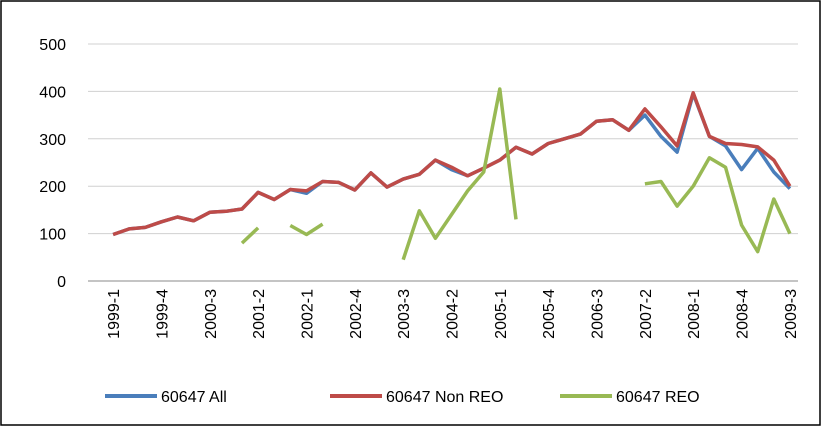 The height and width of the screenshot is (431, 821). What do you see at coordinates (52, 140) in the screenshot?
I see `y-tick-label: 300` at bounding box center [52, 140].